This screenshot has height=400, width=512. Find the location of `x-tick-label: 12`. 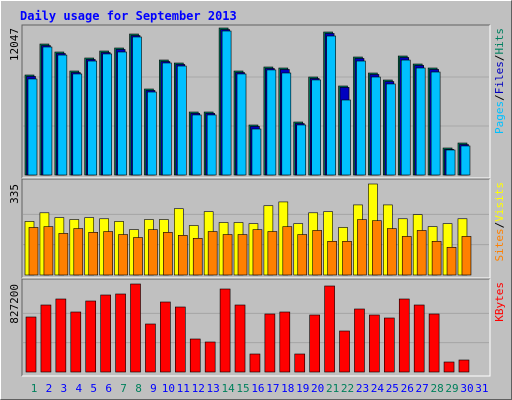

x-tick-label: 12 is located at coordinates (198, 388).